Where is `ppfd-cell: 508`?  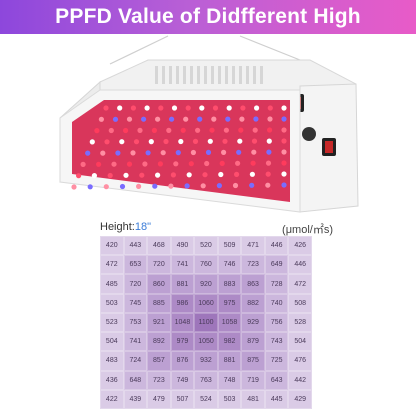
ppfd-cell: 508 is located at coordinates (300, 303).